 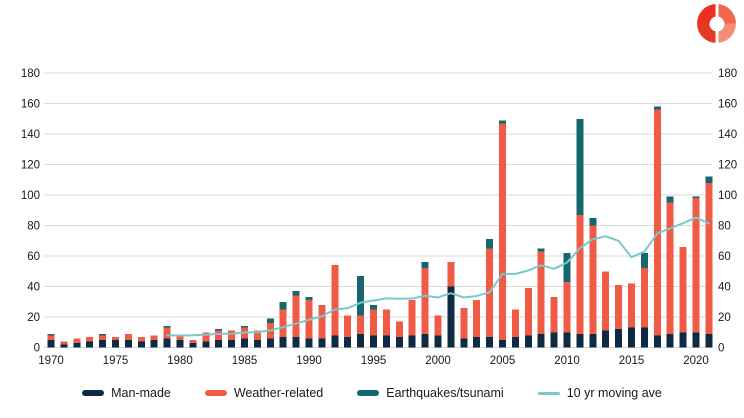 What do you see at coordinates (30, 135) in the screenshot?
I see `y-tick-left: 140` at bounding box center [30, 135].